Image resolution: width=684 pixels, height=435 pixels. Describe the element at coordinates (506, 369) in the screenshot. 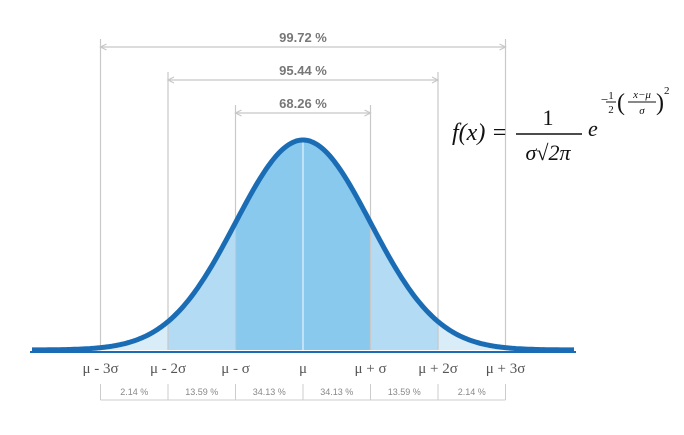

I see `sigma-label: μ + 3σ` at that location.